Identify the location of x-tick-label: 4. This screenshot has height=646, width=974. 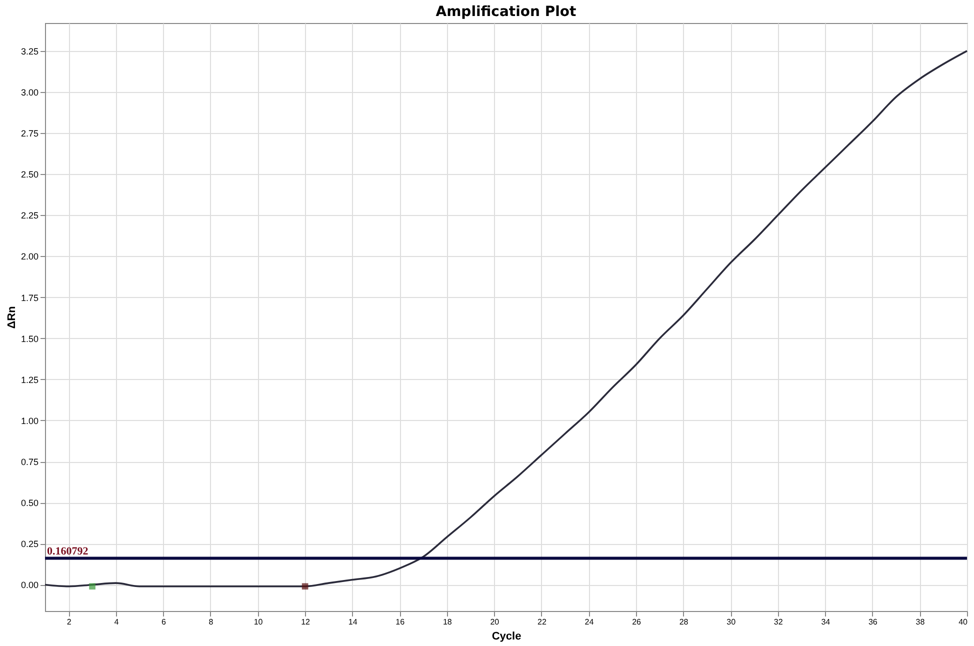
(117, 622).